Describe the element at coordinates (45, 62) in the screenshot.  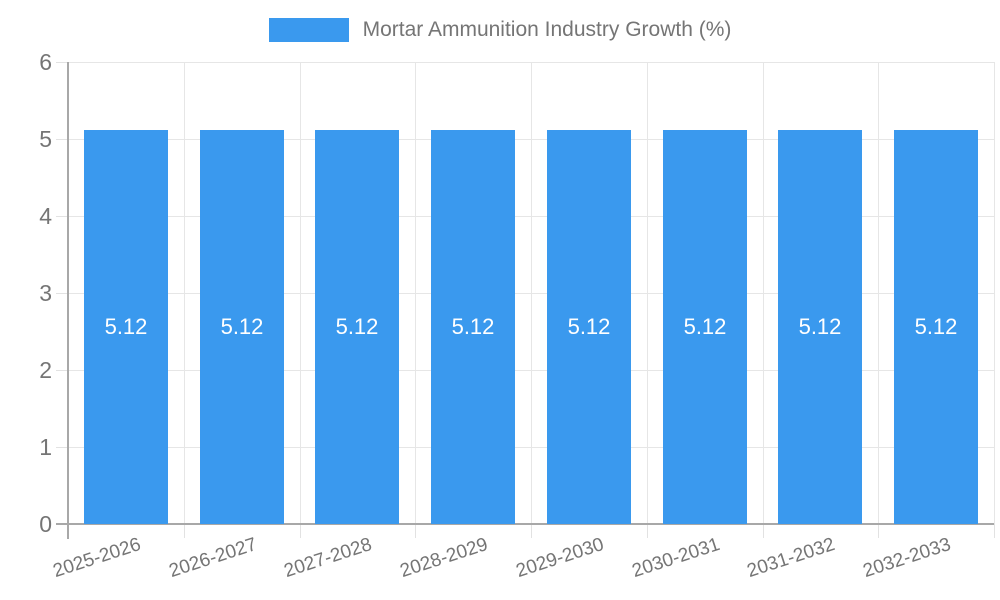
I see `y-axis-tick-label: 6` at that location.